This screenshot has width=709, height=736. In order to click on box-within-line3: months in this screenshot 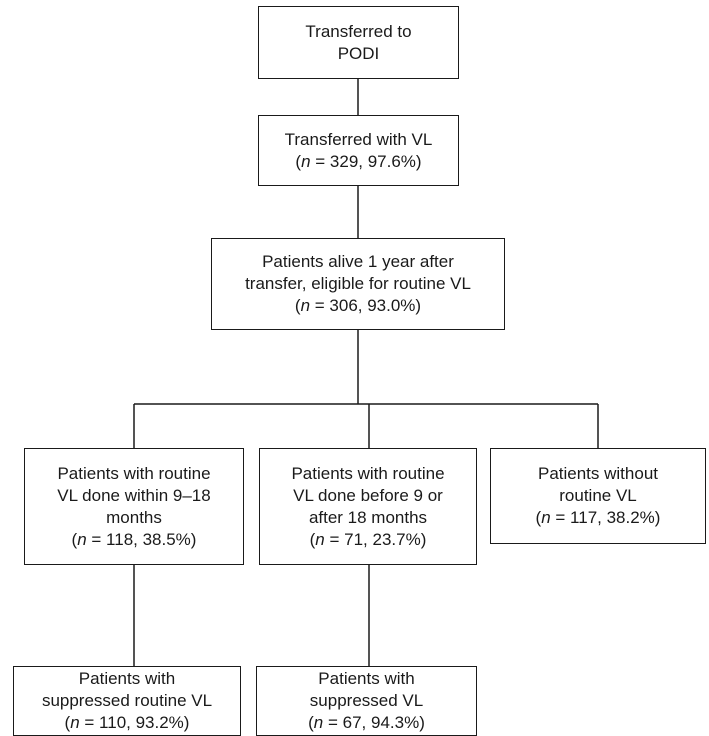, I will do `click(134, 517)`.